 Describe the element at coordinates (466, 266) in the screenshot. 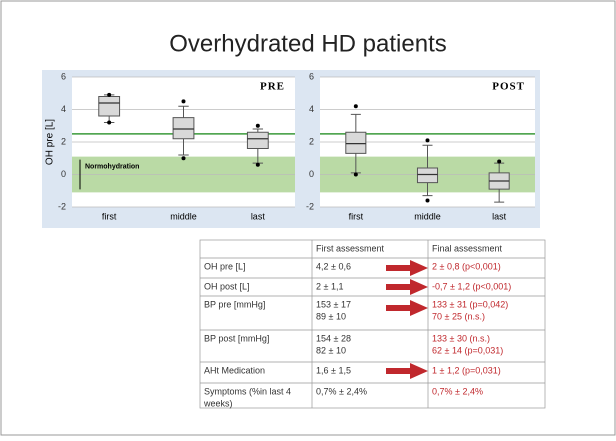

I see `table-cell: 2 ± 0,8 (p<0,001)` at that location.